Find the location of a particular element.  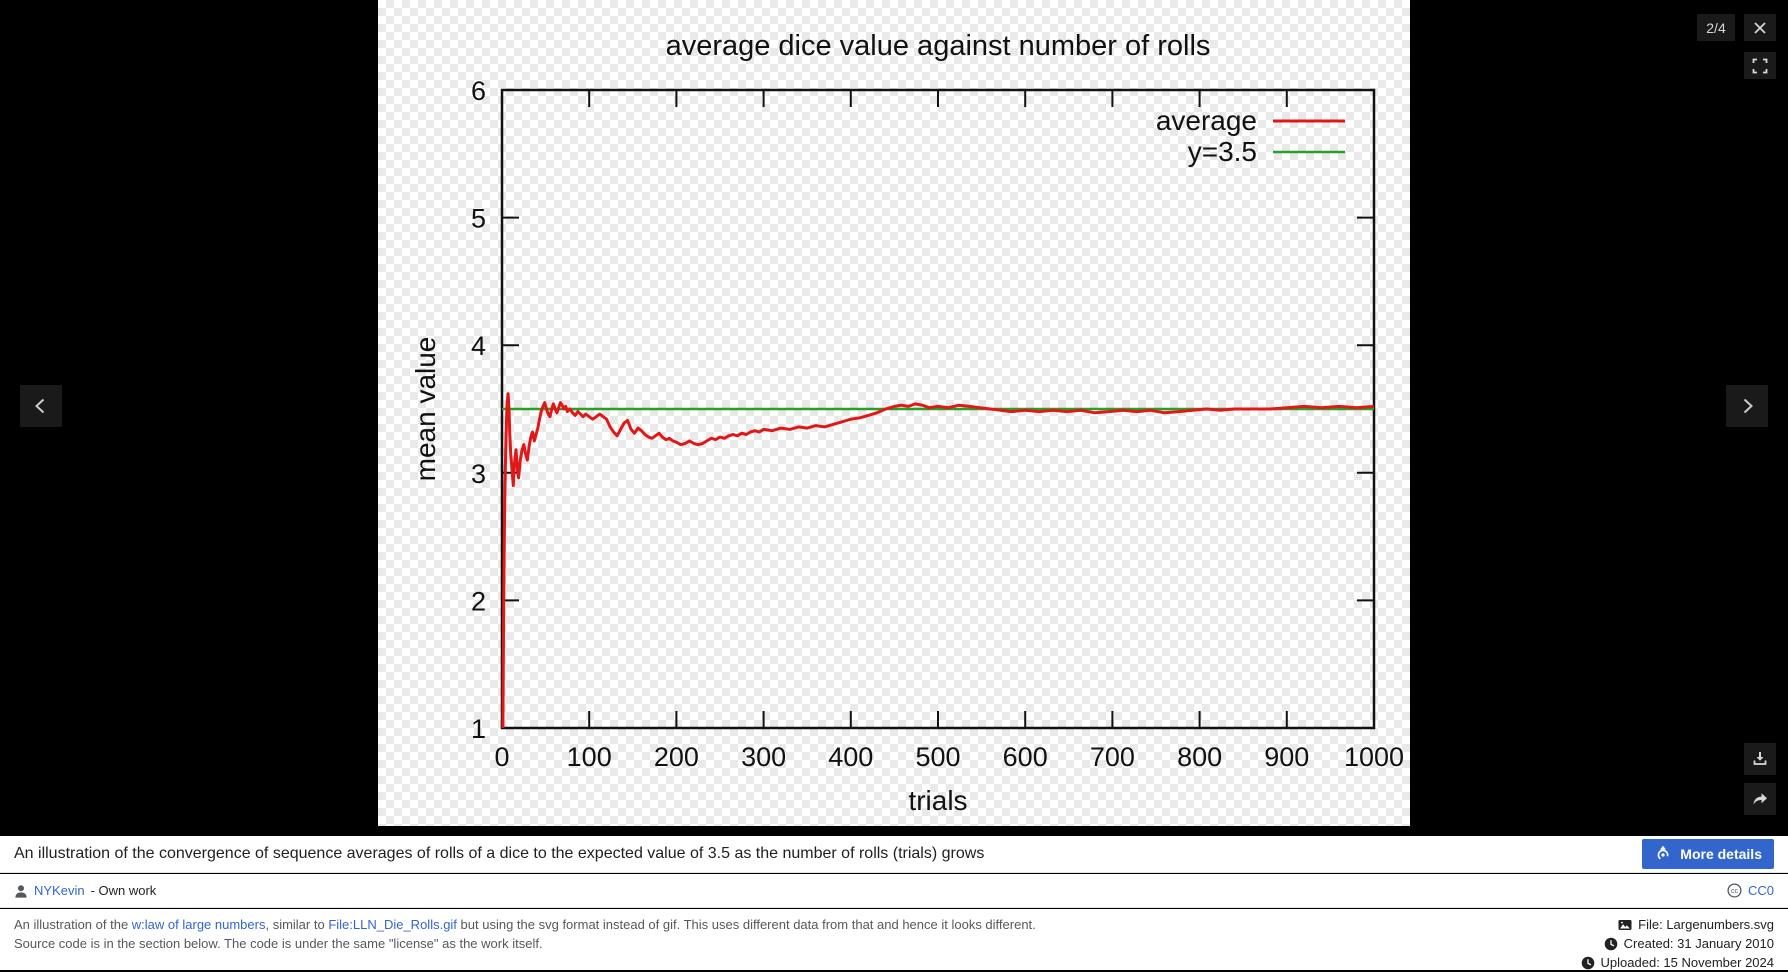

close-icon is located at coordinates (1760, 27).